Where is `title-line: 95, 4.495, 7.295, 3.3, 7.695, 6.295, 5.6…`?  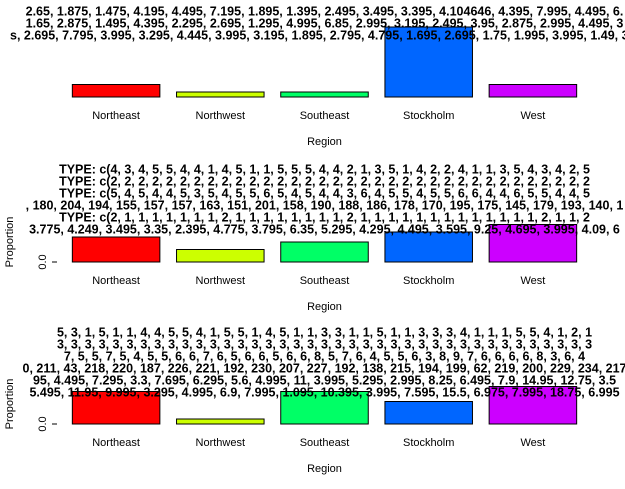 title-line: 95, 4.495, 7.295, 3.3, 7.695, 6.295, 5.6… is located at coordinates (324, 380).